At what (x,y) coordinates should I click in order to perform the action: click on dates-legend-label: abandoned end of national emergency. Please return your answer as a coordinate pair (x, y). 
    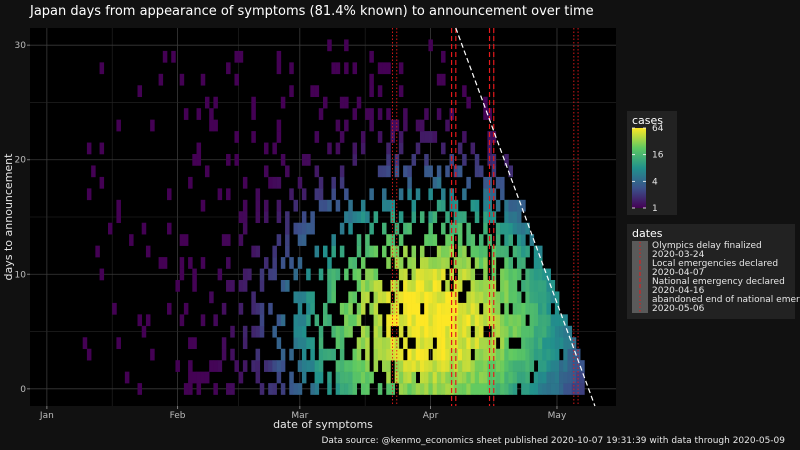
    Looking at the image, I should click on (726, 300).